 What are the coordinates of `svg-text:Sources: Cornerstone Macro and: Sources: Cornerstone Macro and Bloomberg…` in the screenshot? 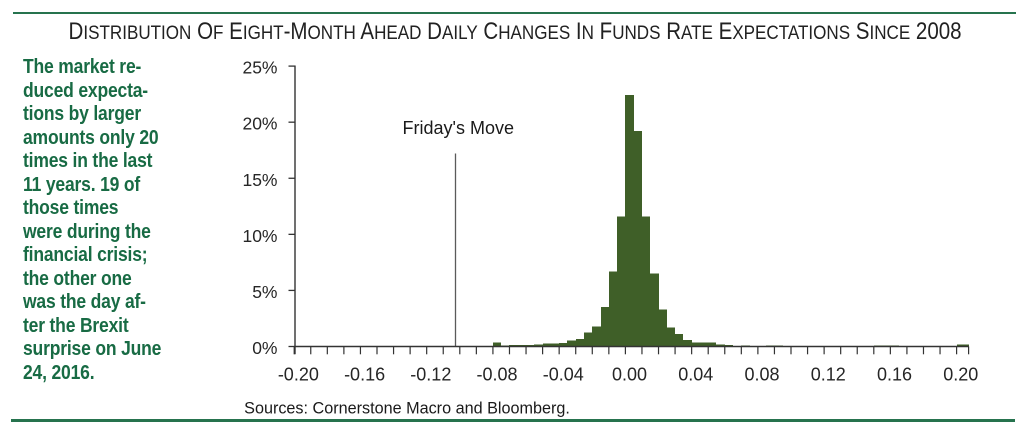 It's located at (407, 409).